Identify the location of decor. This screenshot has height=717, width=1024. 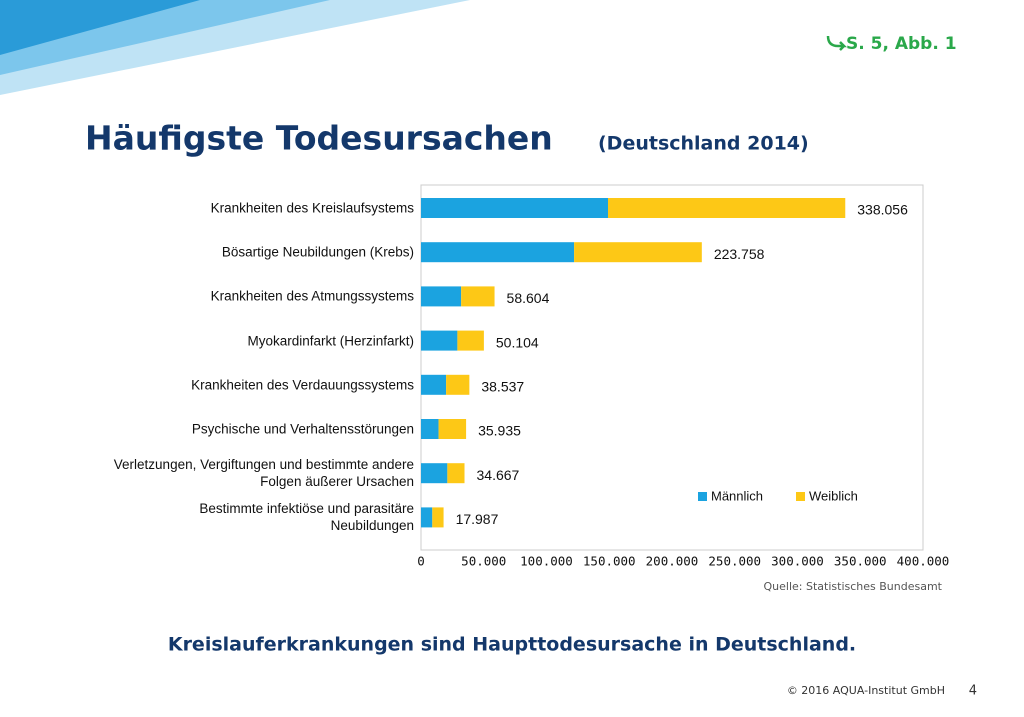
(100, 27).